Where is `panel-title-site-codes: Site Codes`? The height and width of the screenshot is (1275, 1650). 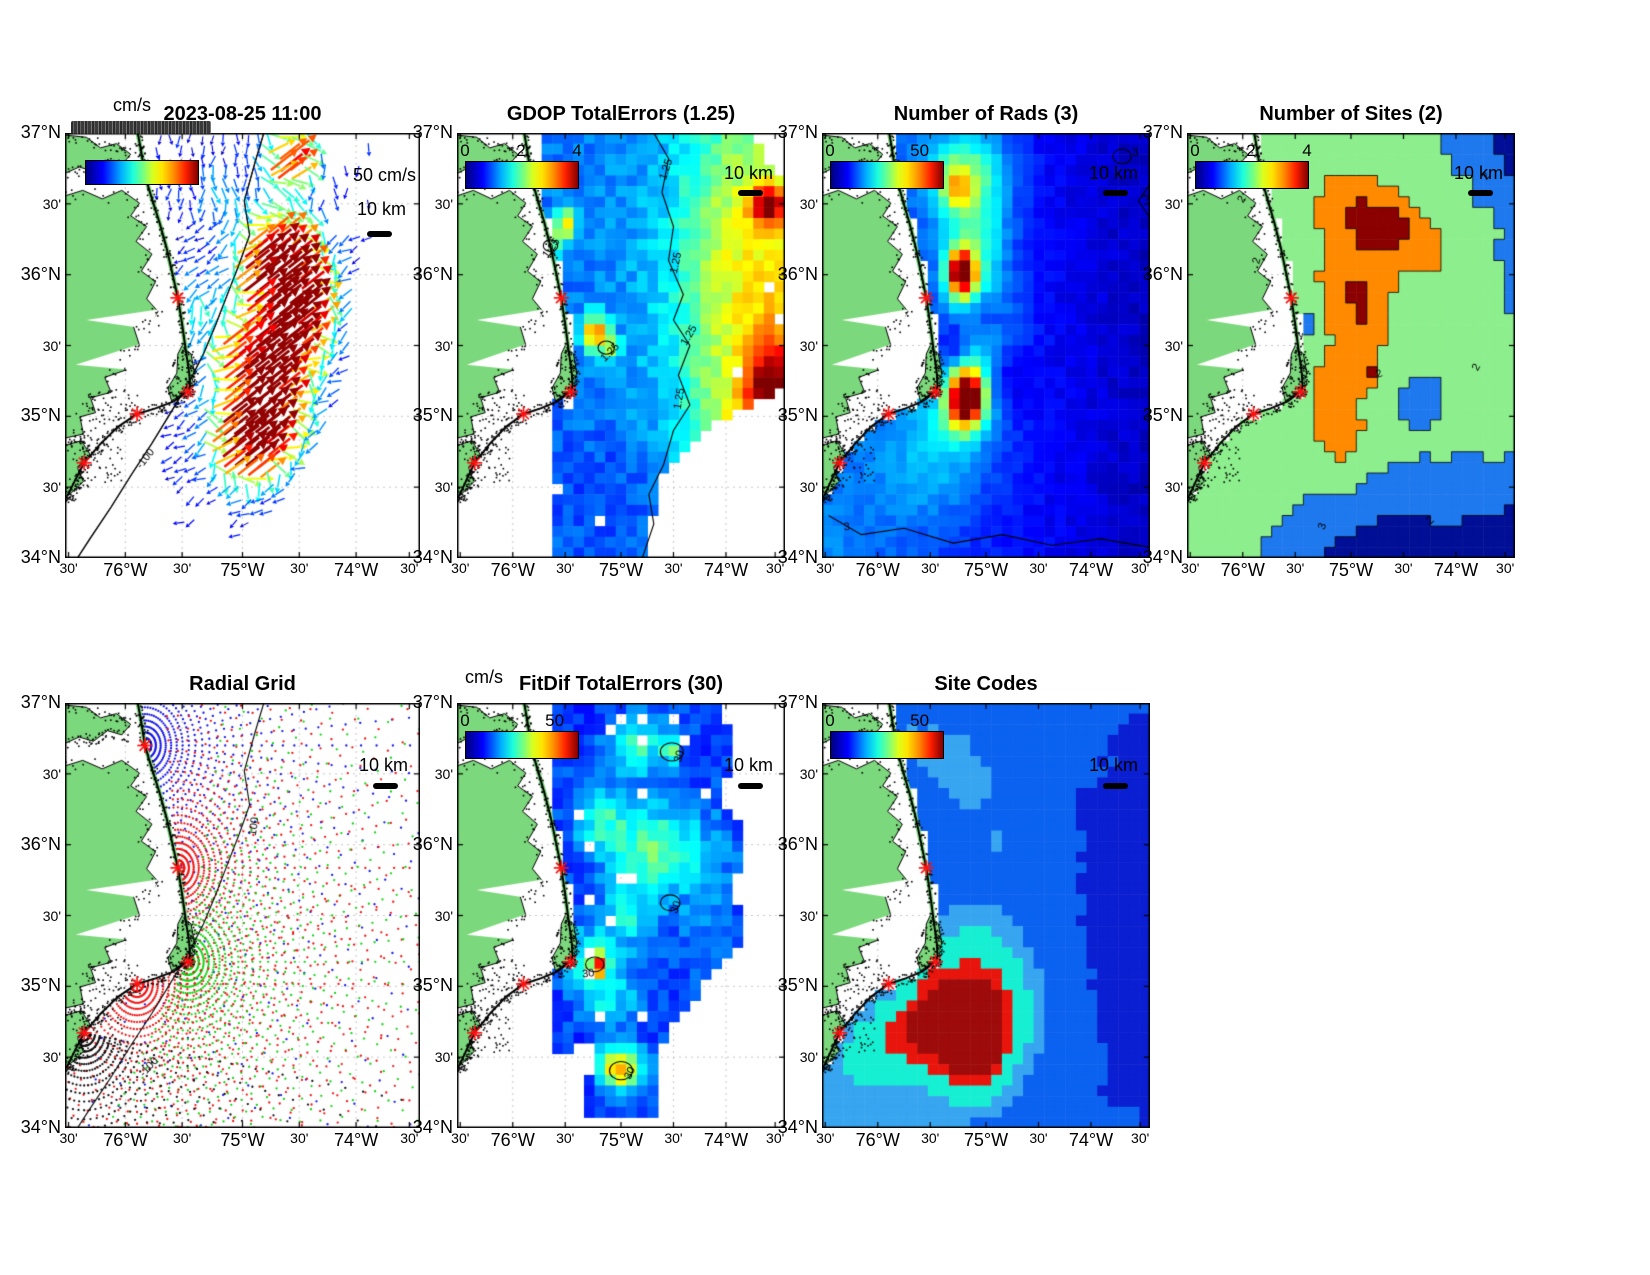
panel-title-site-codes: Site Codes is located at coordinates (986, 684).